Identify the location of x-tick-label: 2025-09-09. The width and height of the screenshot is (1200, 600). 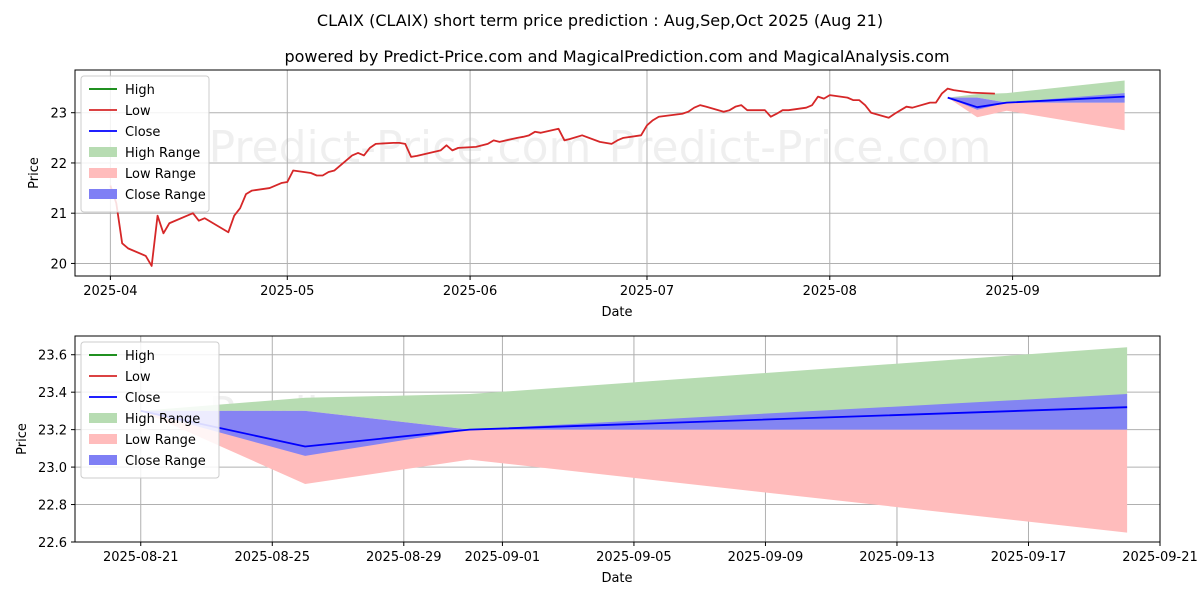
(766, 557).